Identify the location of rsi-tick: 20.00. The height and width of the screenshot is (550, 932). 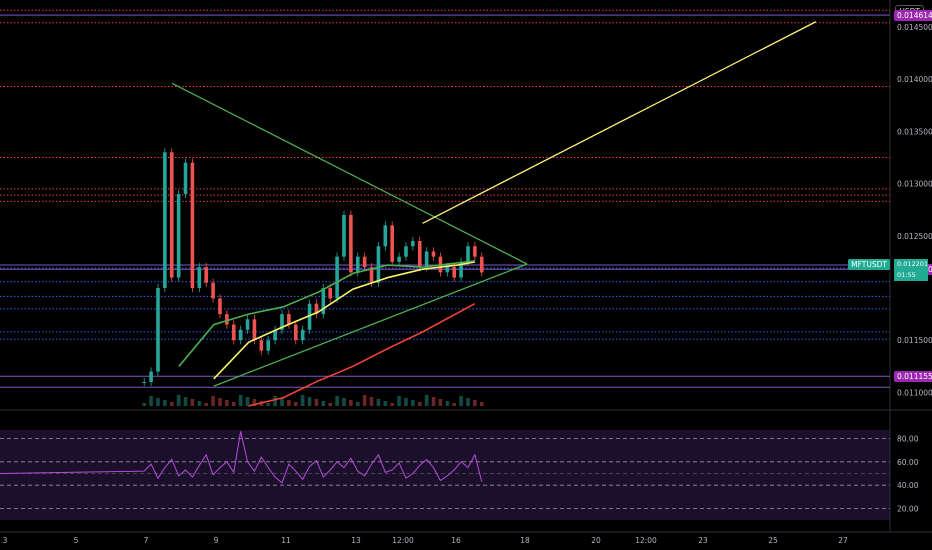
(908, 509).